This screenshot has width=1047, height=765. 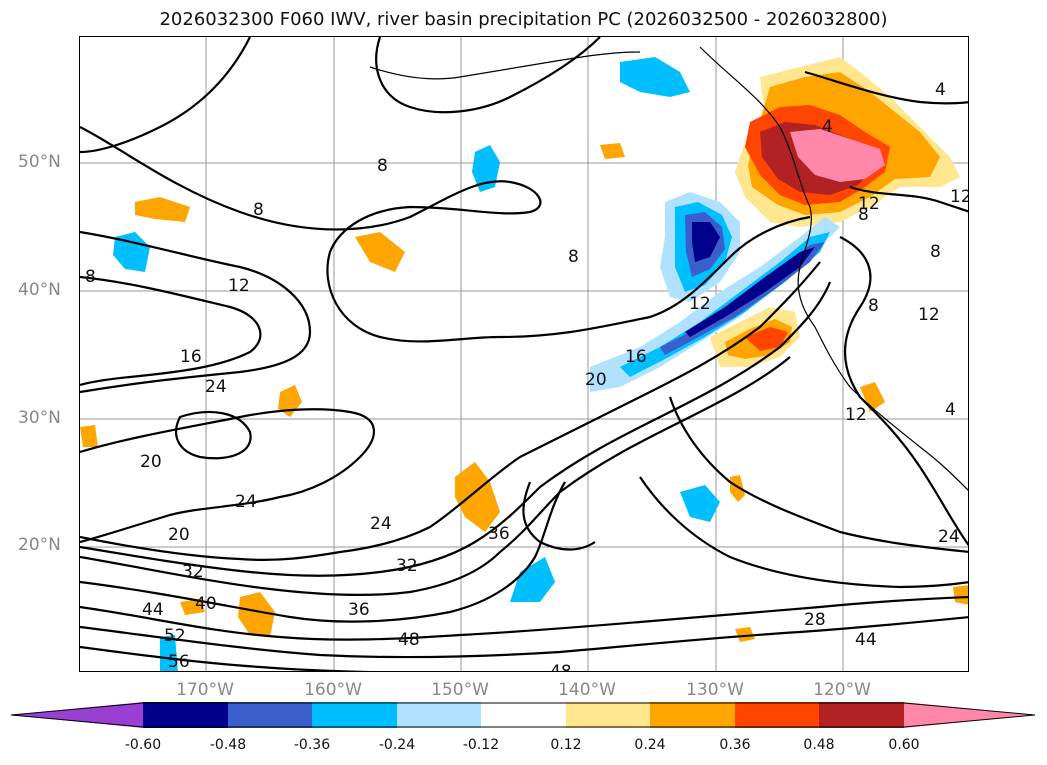 I want to click on contour-label-6: 8, so click(x=90, y=277).